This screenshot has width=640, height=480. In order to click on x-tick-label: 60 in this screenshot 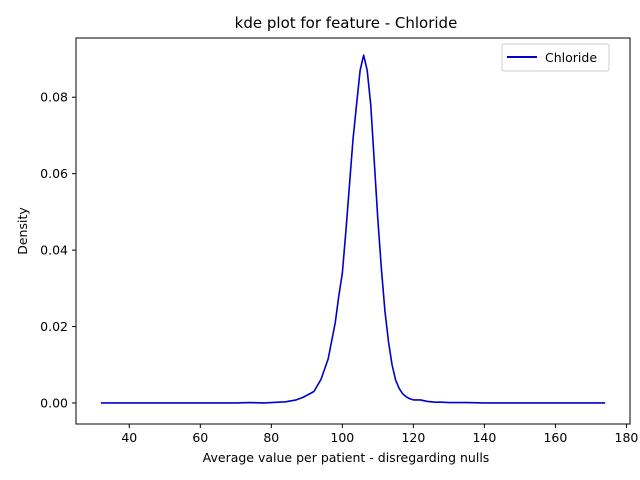, I will do `click(200, 437)`.